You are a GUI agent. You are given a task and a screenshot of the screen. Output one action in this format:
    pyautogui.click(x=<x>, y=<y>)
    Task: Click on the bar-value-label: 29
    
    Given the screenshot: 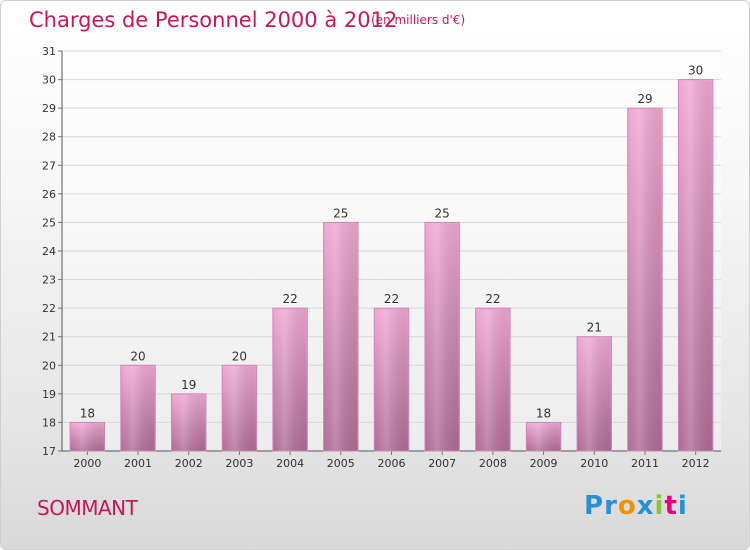 What is the action you would take?
    pyautogui.click(x=644, y=99)
    